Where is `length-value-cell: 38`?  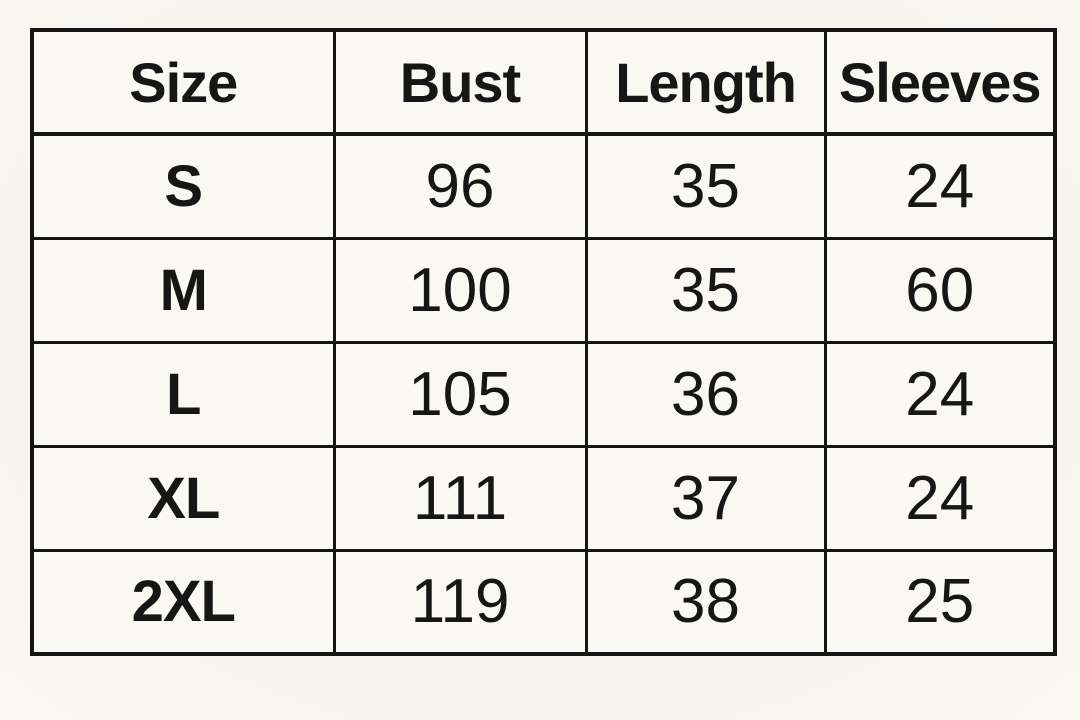
length-value-cell: 38 is located at coordinates (705, 602).